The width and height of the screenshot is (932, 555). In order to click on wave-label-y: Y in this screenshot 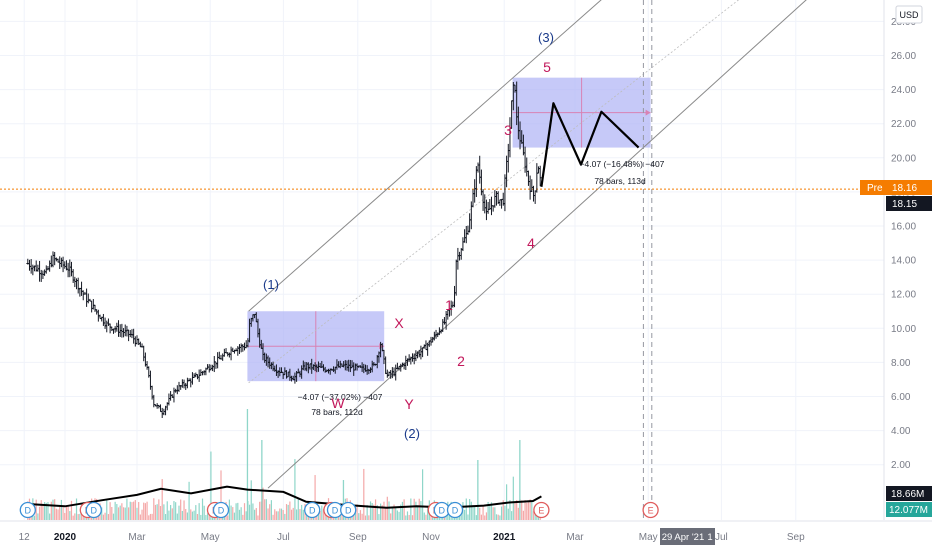, I will do `click(409, 404)`.